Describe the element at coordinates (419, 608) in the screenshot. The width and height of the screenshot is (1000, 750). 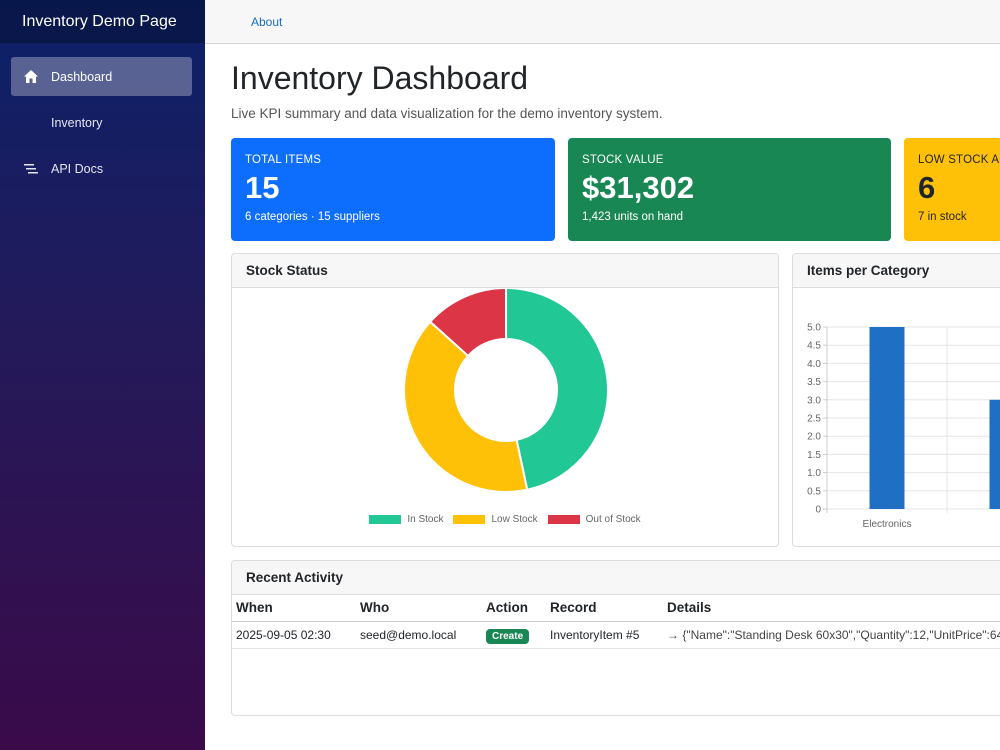
I see `column-header-who: Who` at that location.